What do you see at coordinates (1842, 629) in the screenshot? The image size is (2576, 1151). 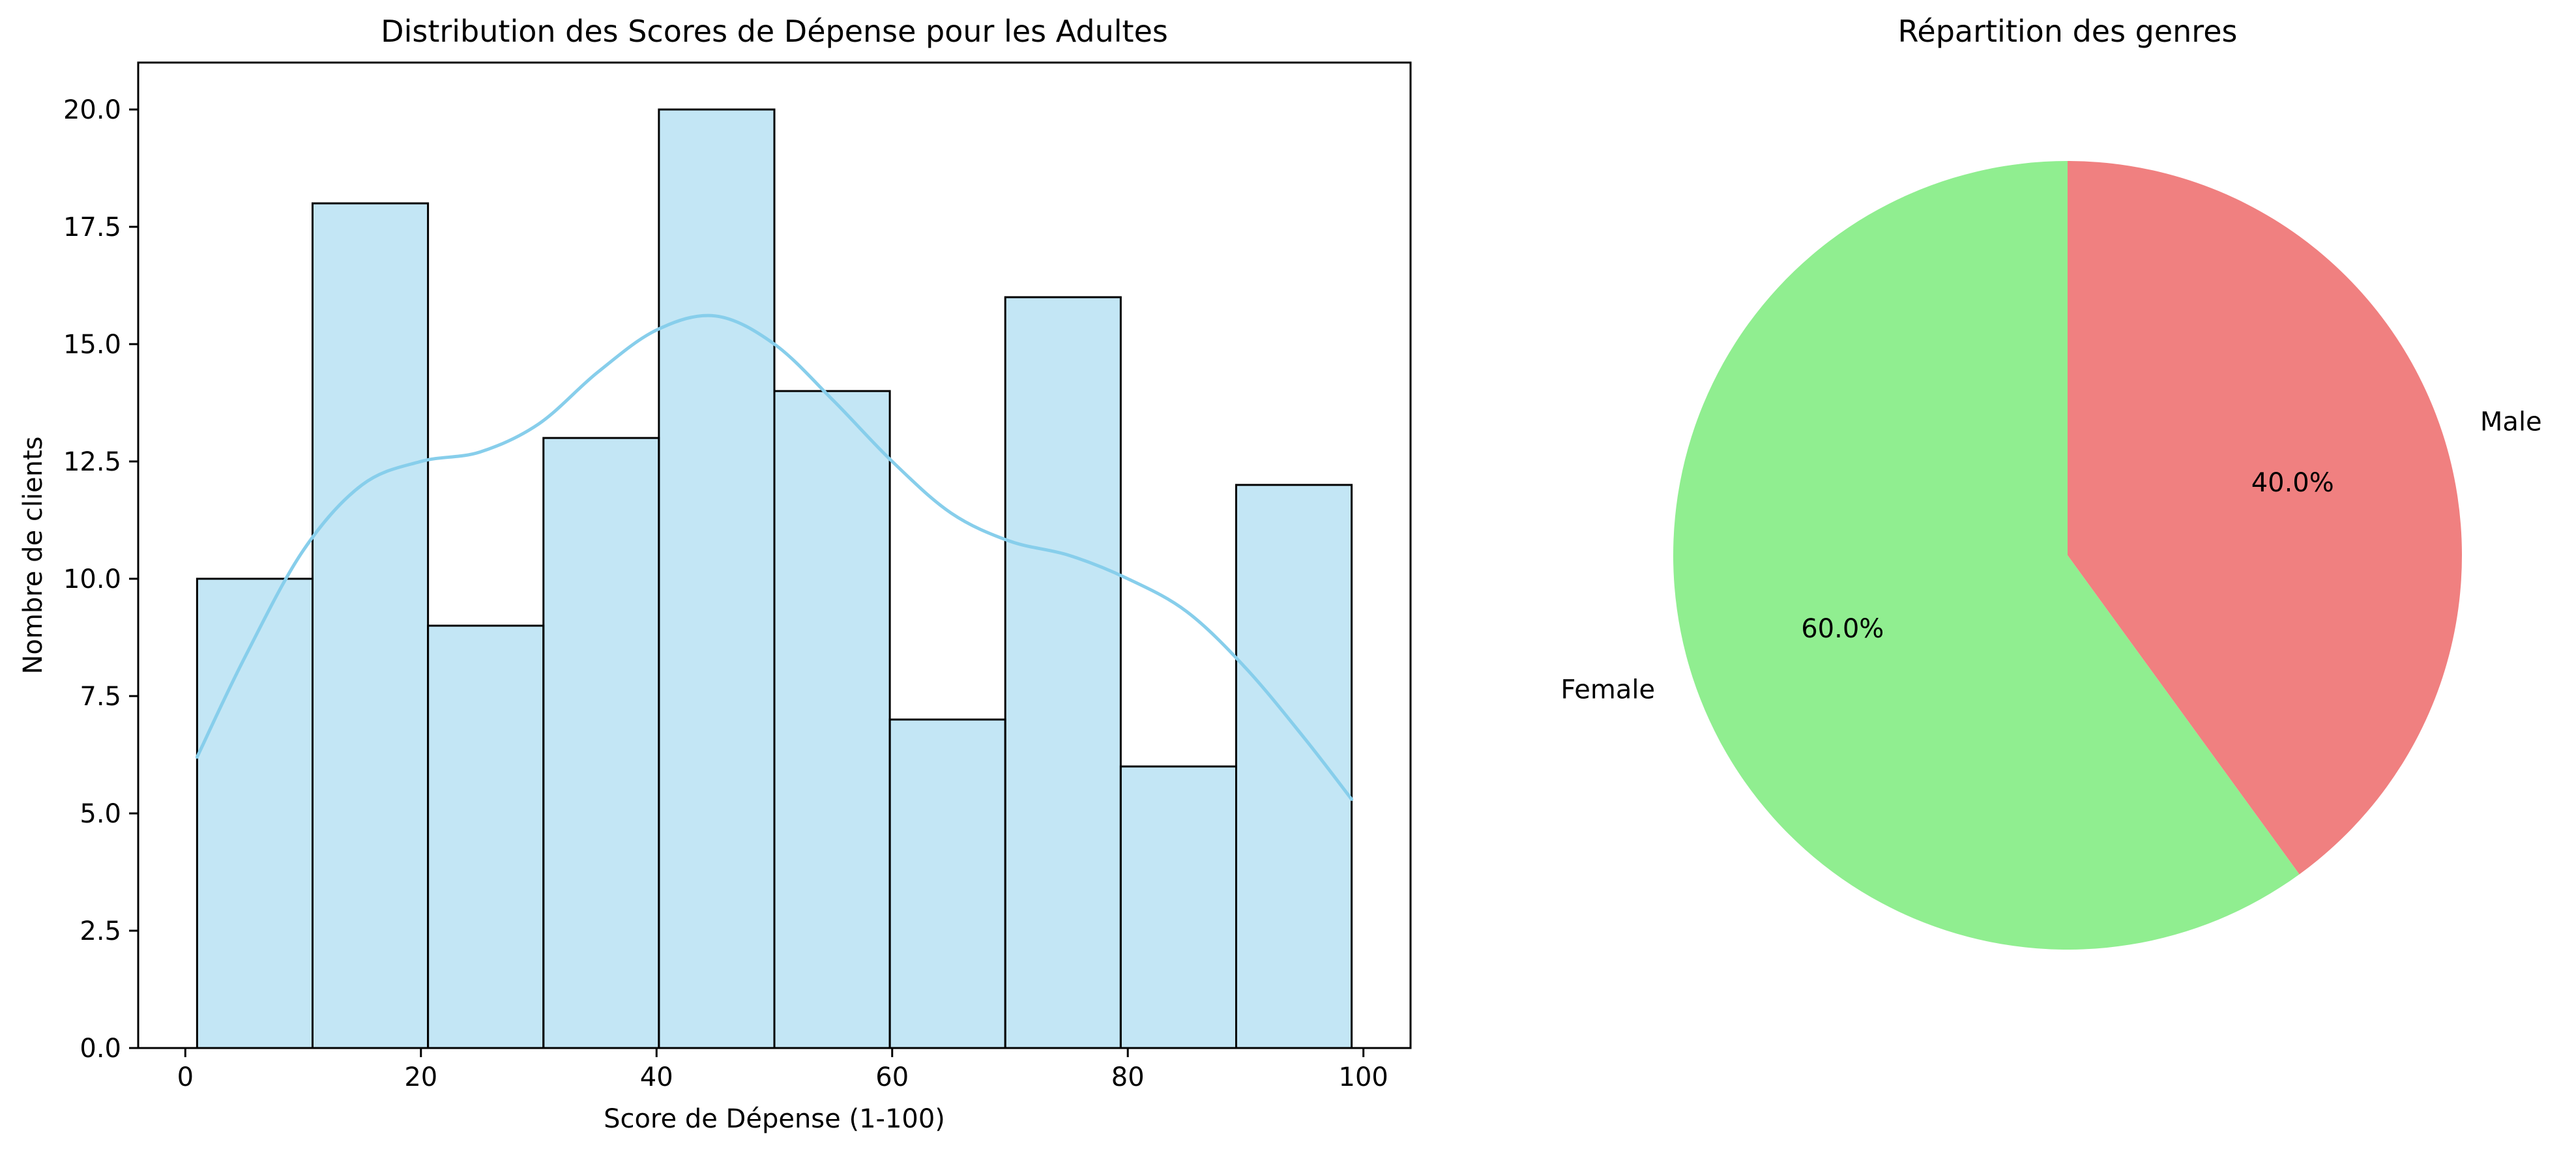 I see `pie-percent-label: 60.0%` at bounding box center [1842, 629].